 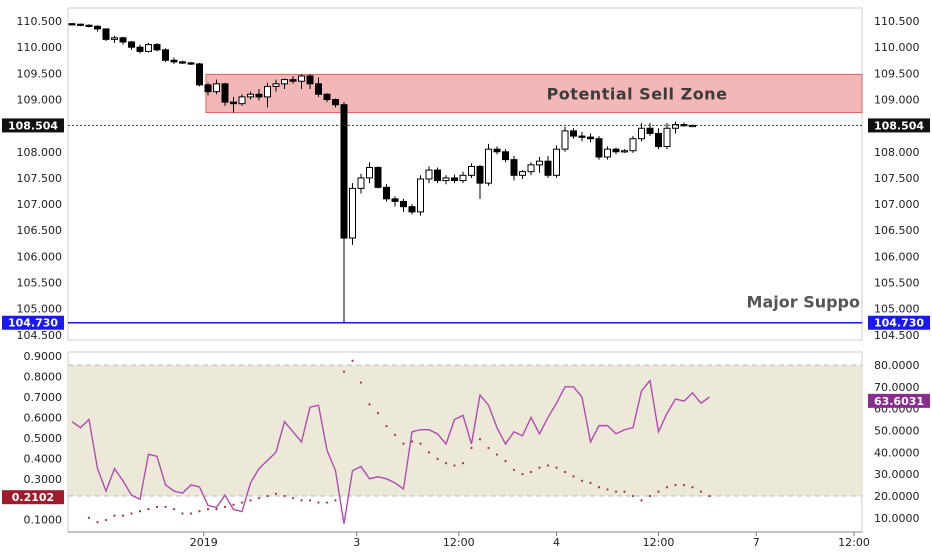 I want to click on indicator-tick-left: 0.9000, so click(x=43, y=356).